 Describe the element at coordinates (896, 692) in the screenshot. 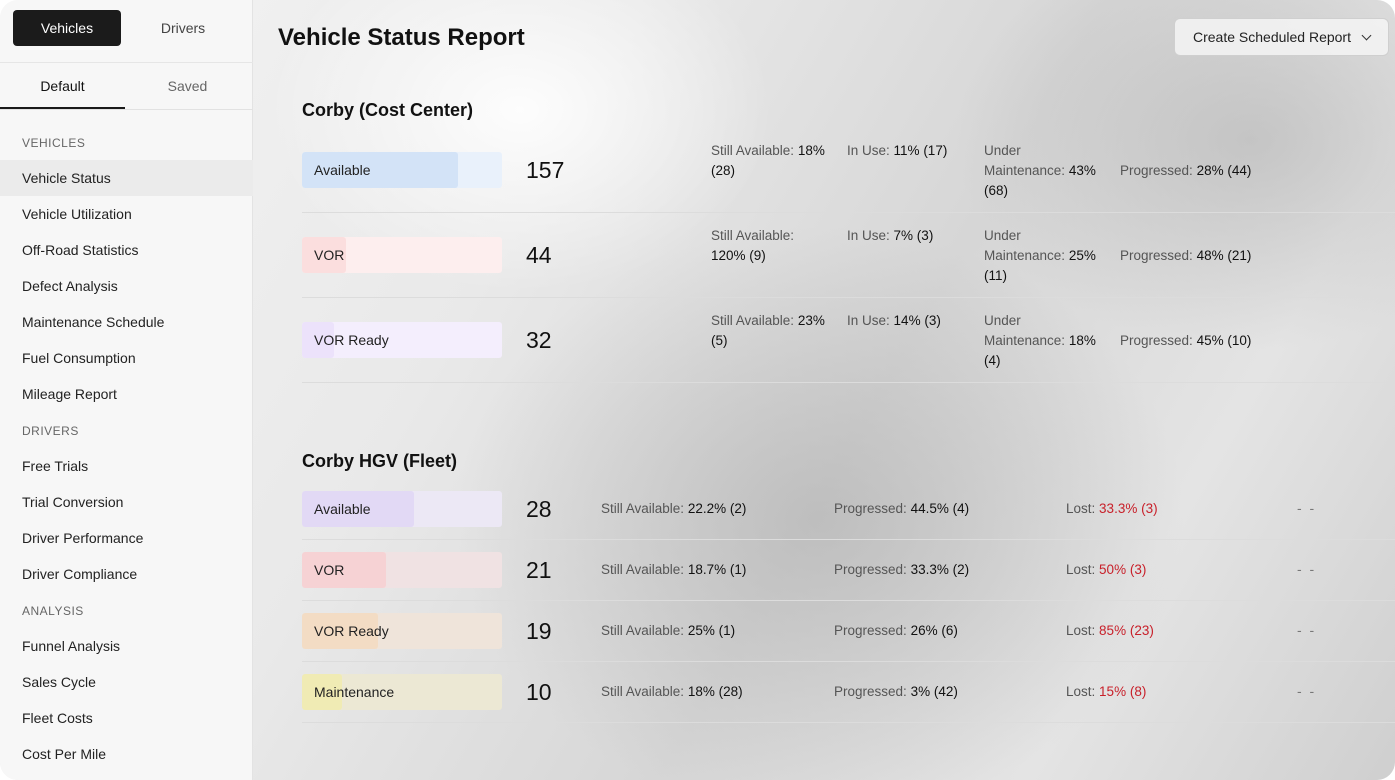

I see `progressed-stat: Progressed: 3% (42)` at that location.